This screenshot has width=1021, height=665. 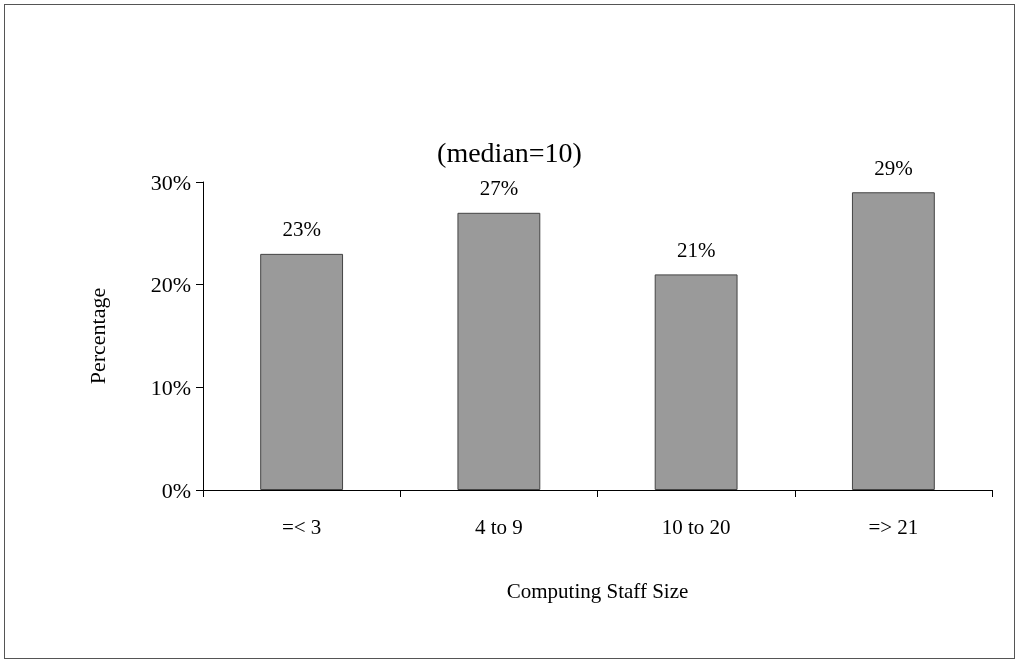 What do you see at coordinates (176, 490) in the screenshot?
I see `y-tick-label: 0%` at bounding box center [176, 490].